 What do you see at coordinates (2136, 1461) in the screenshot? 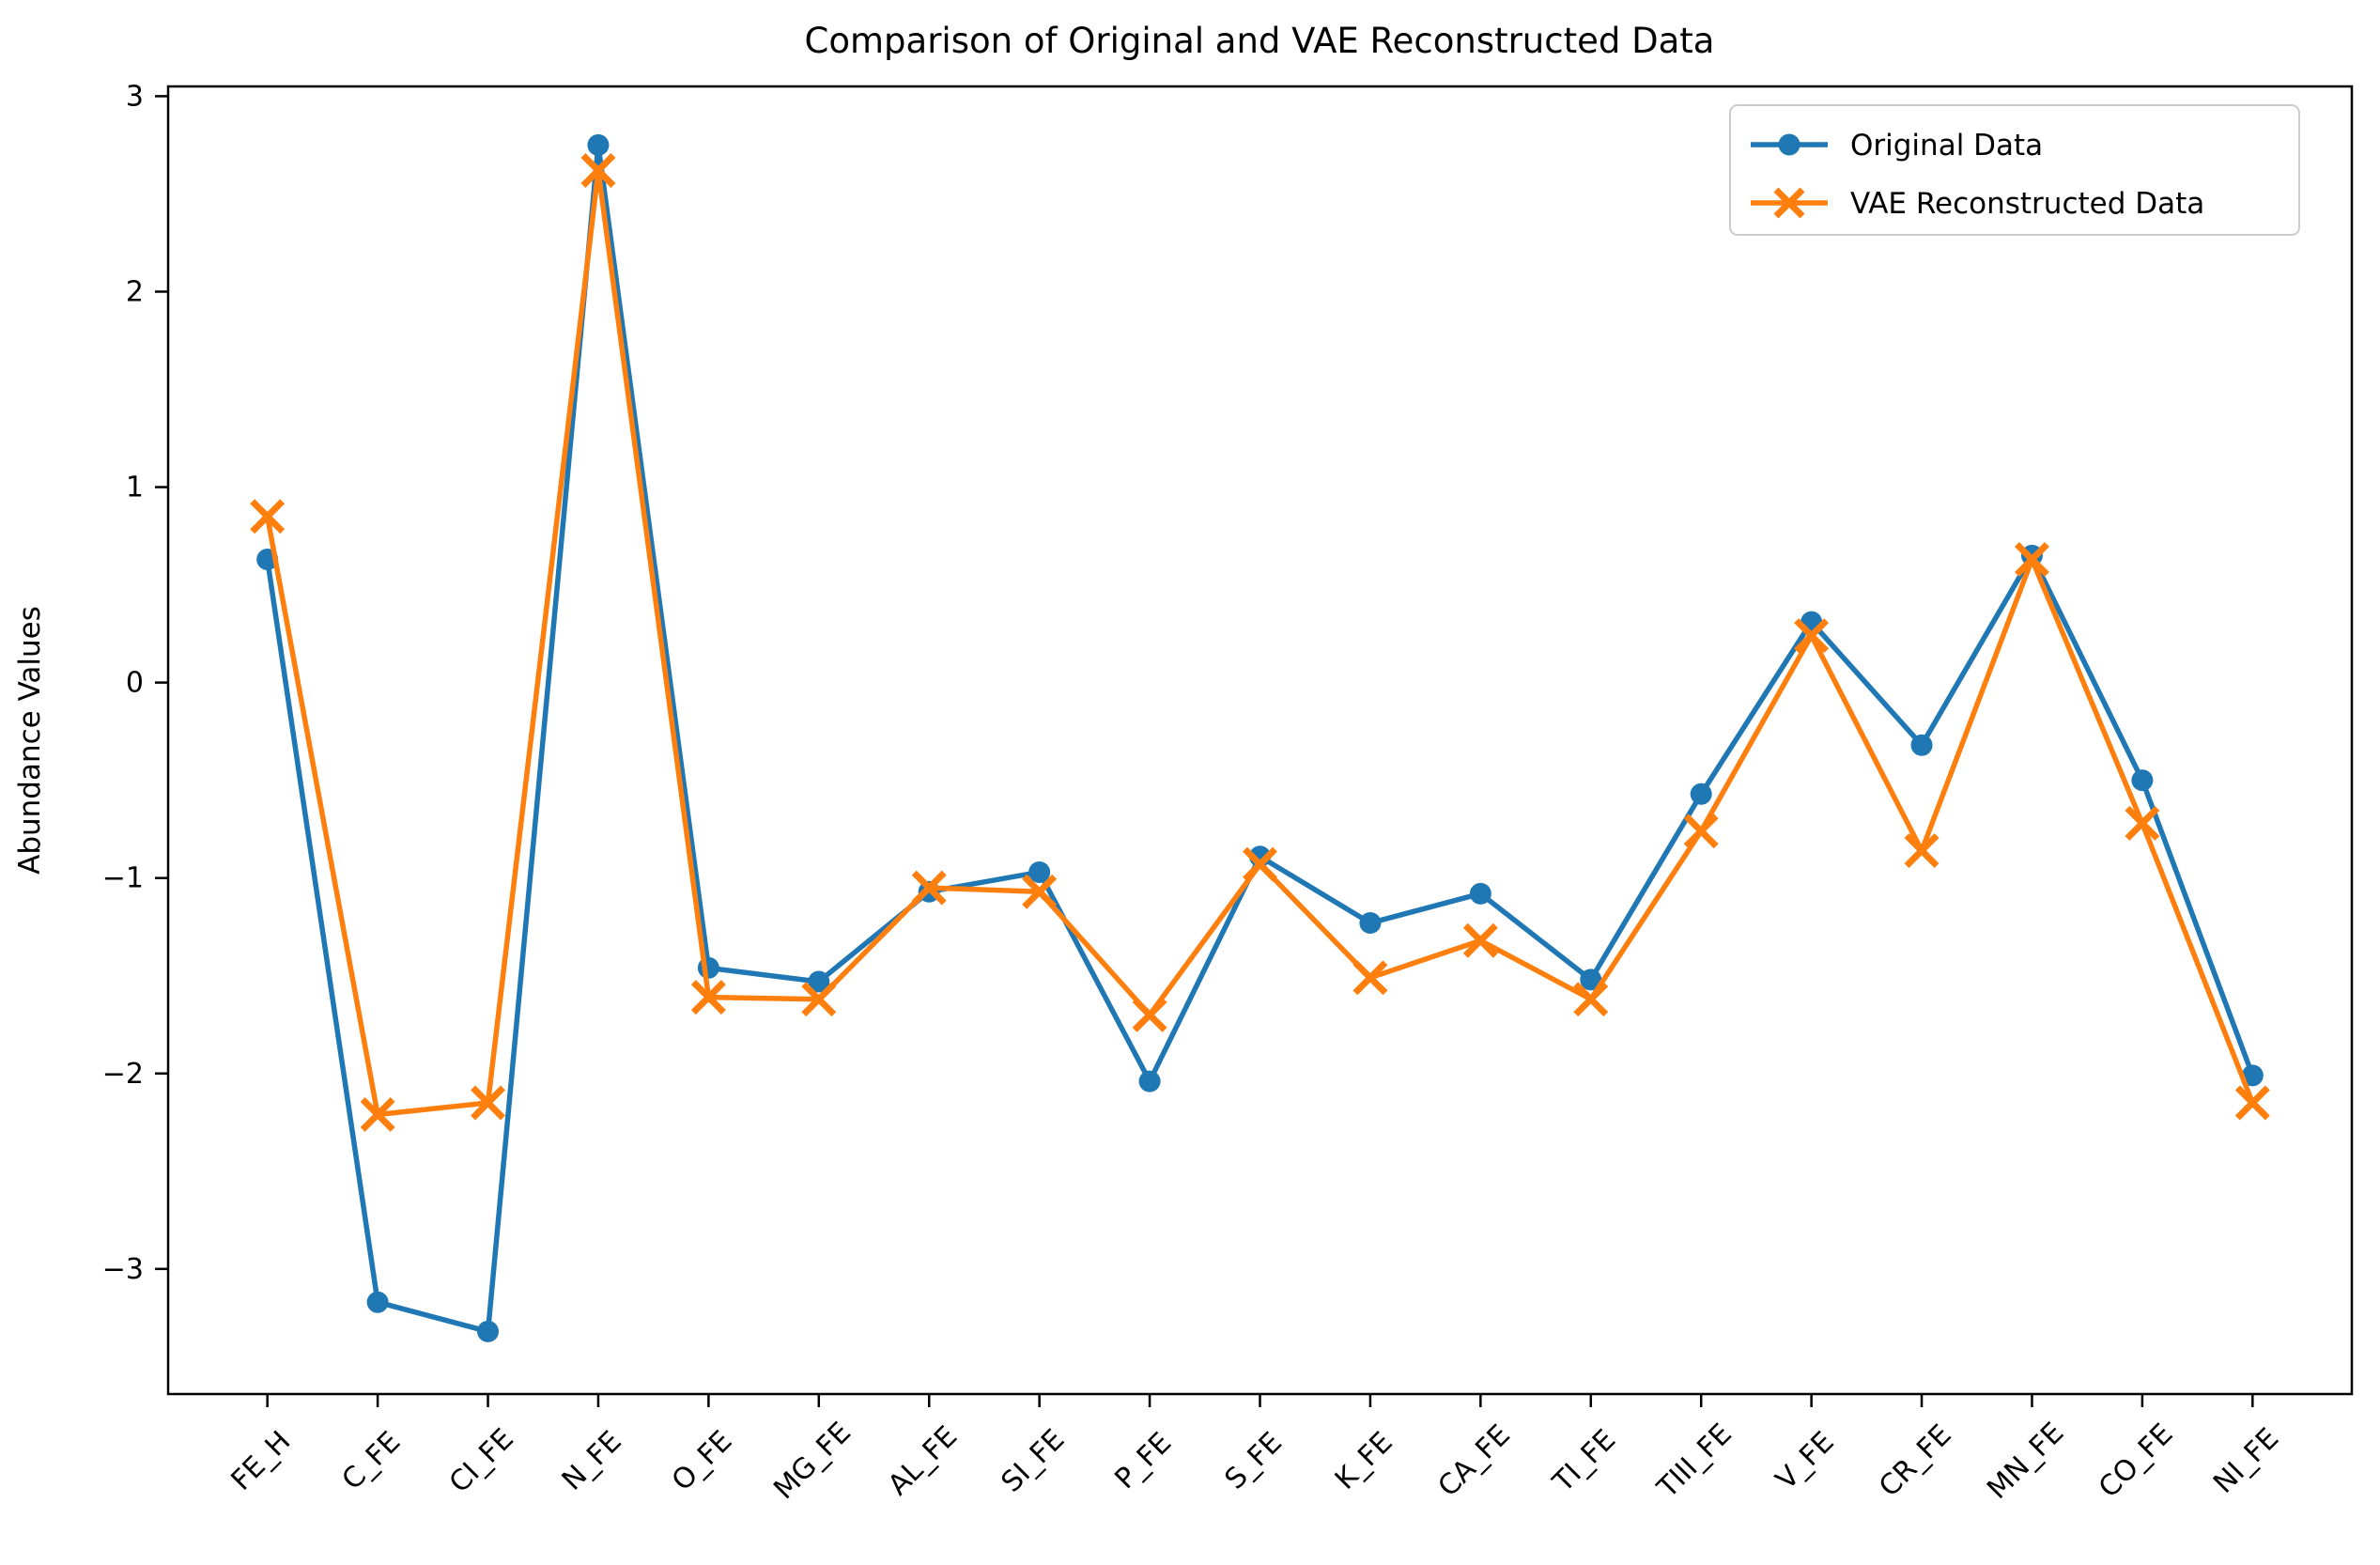
I see `x-tick-label: CO_FE` at bounding box center [2136, 1461].